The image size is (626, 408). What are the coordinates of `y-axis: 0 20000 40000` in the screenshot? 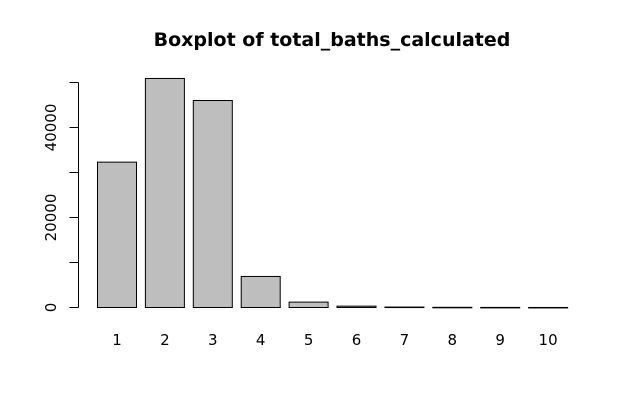 It's located at (60, 197).